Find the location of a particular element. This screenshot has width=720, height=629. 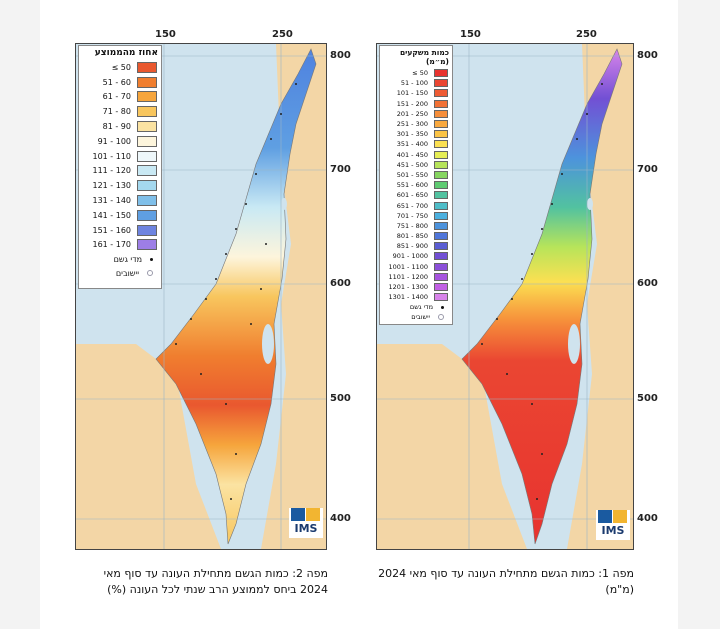

legend-item: 601 - 650 is located at coordinates (416, 195).